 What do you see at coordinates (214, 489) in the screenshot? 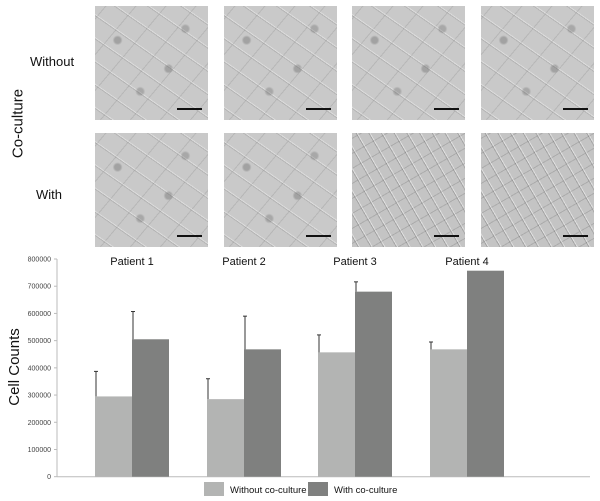
I see `legend-swatch-without` at bounding box center [214, 489].